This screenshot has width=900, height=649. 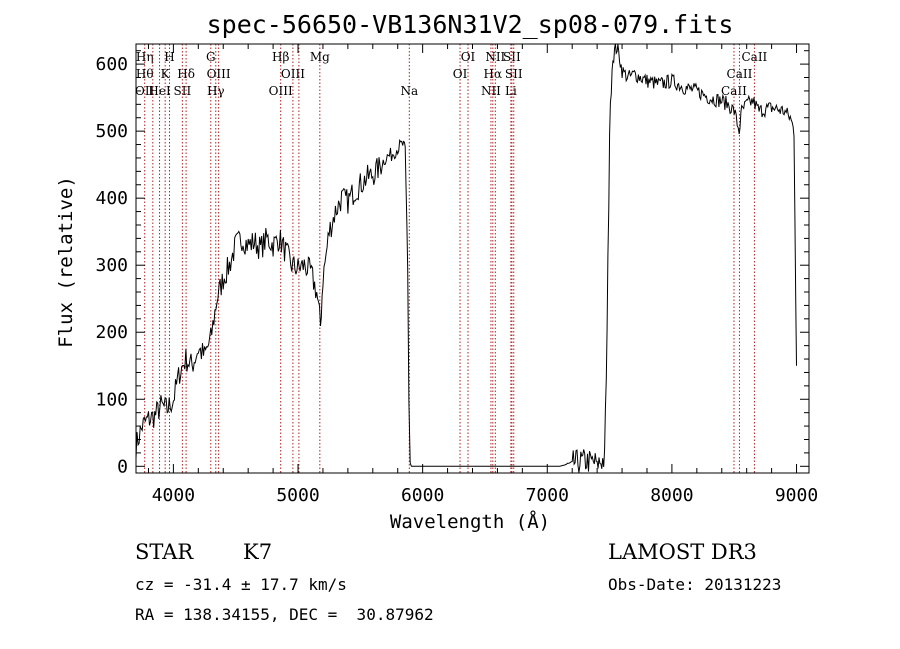 What do you see at coordinates (258, 552) in the screenshot?
I see `object-subclass: K7` at bounding box center [258, 552].